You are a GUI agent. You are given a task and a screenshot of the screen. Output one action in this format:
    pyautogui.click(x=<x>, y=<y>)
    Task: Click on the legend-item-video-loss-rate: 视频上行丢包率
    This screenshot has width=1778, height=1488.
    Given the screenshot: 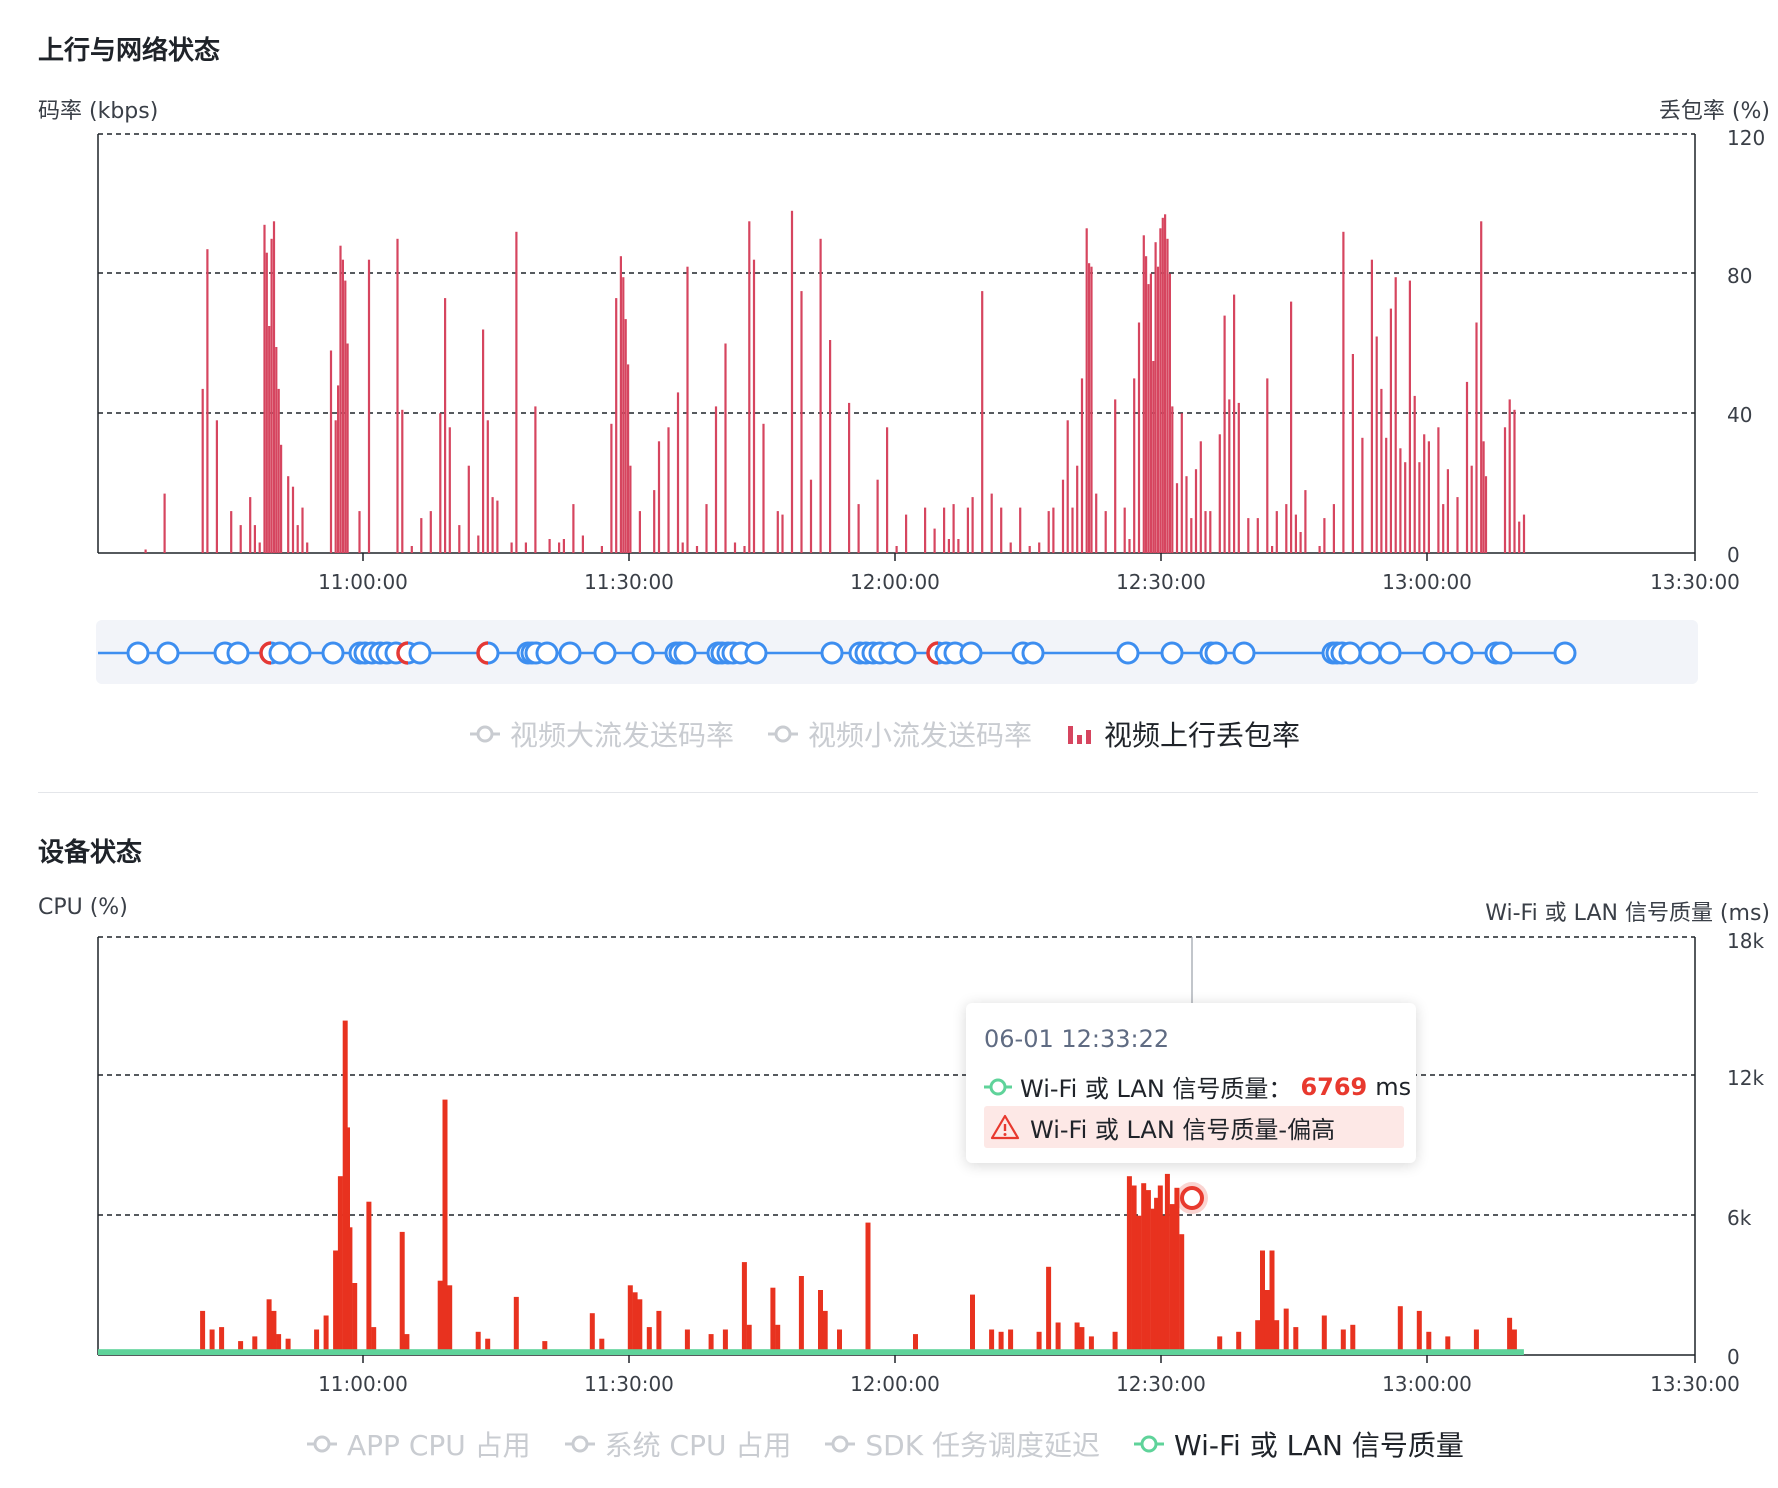 What is the action you would take?
    pyautogui.click(x=1183, y=734)
    